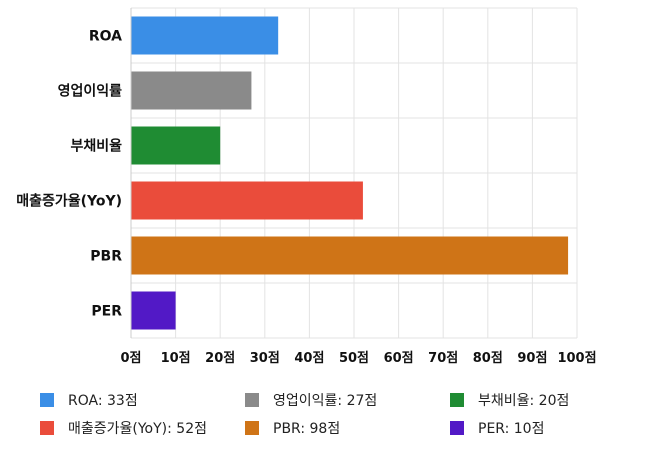 The width and height of the screenshot is (650, 450). I want to click on legend-label: 부채비율: 20점, so click(524, 401).